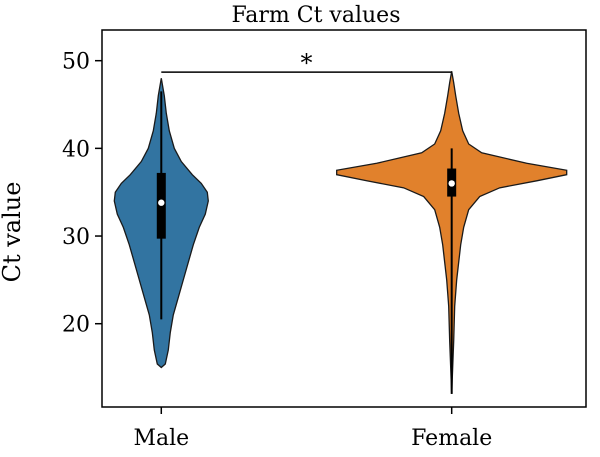 Image resolution: width=600 pixels, height=457 pixels. Describe the element at coordinates (76, 325) in the screenshot. I see `y-tick-label-20: 20` at that location.